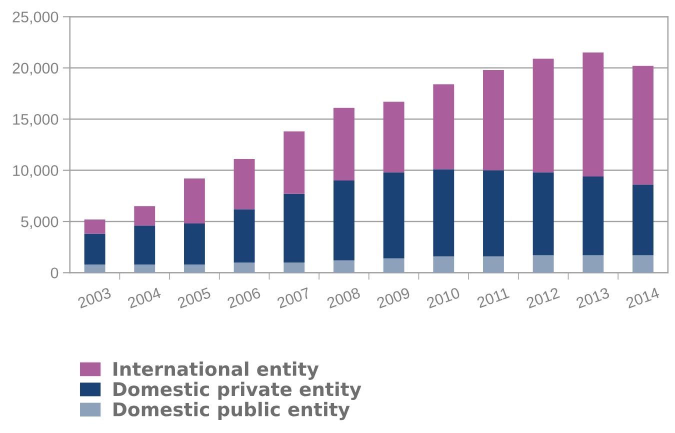 The height and width of the screenshot is (433, 675). I want to click on x-tick-label: 2005, so click(194, 297).